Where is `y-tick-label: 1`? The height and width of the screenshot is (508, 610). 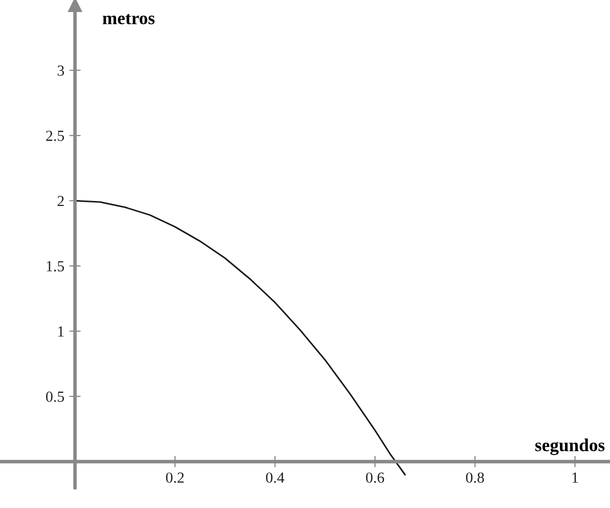
y-tick-label: 1 is located at coordinates (61, 331).